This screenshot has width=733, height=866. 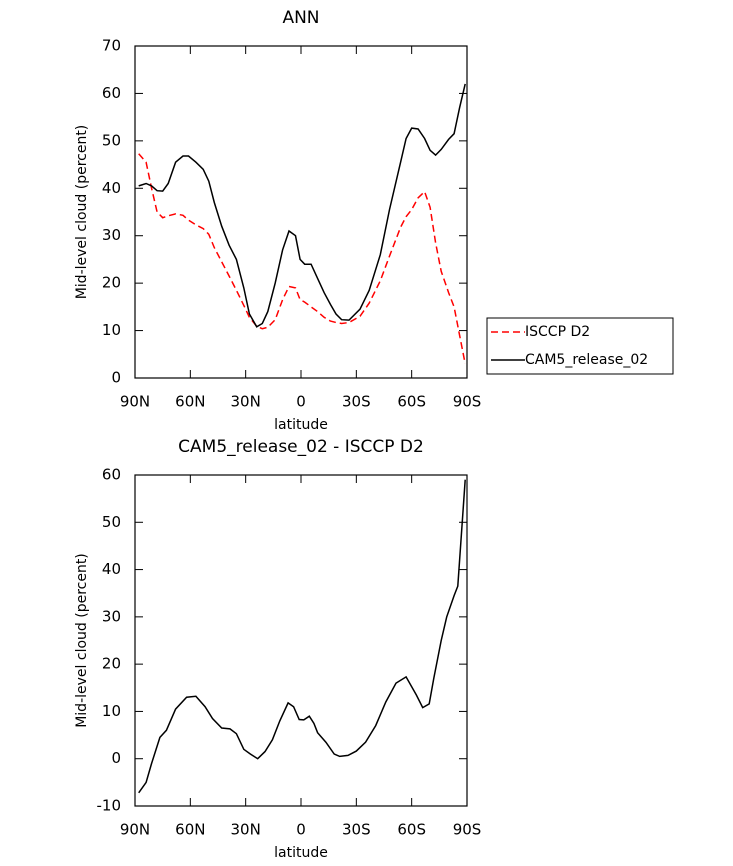 I want to click on legend-label: ISCCP D2, so click(x=557, y=332).